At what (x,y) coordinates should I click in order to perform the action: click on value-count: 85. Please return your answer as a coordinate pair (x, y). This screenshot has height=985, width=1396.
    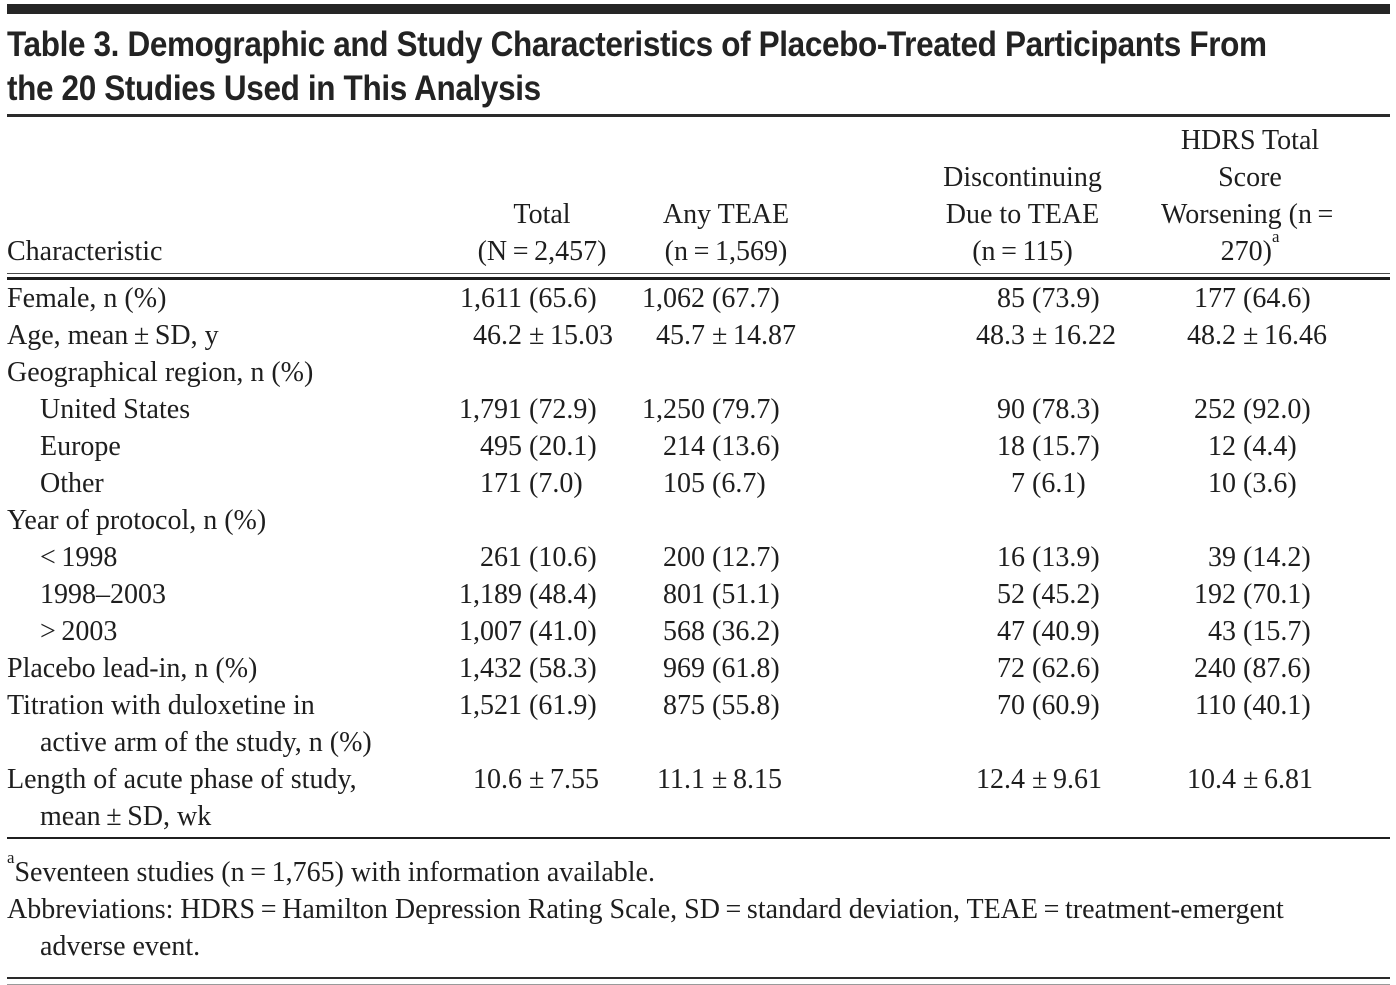
    Looking at the image, I should click on (1011, 298).